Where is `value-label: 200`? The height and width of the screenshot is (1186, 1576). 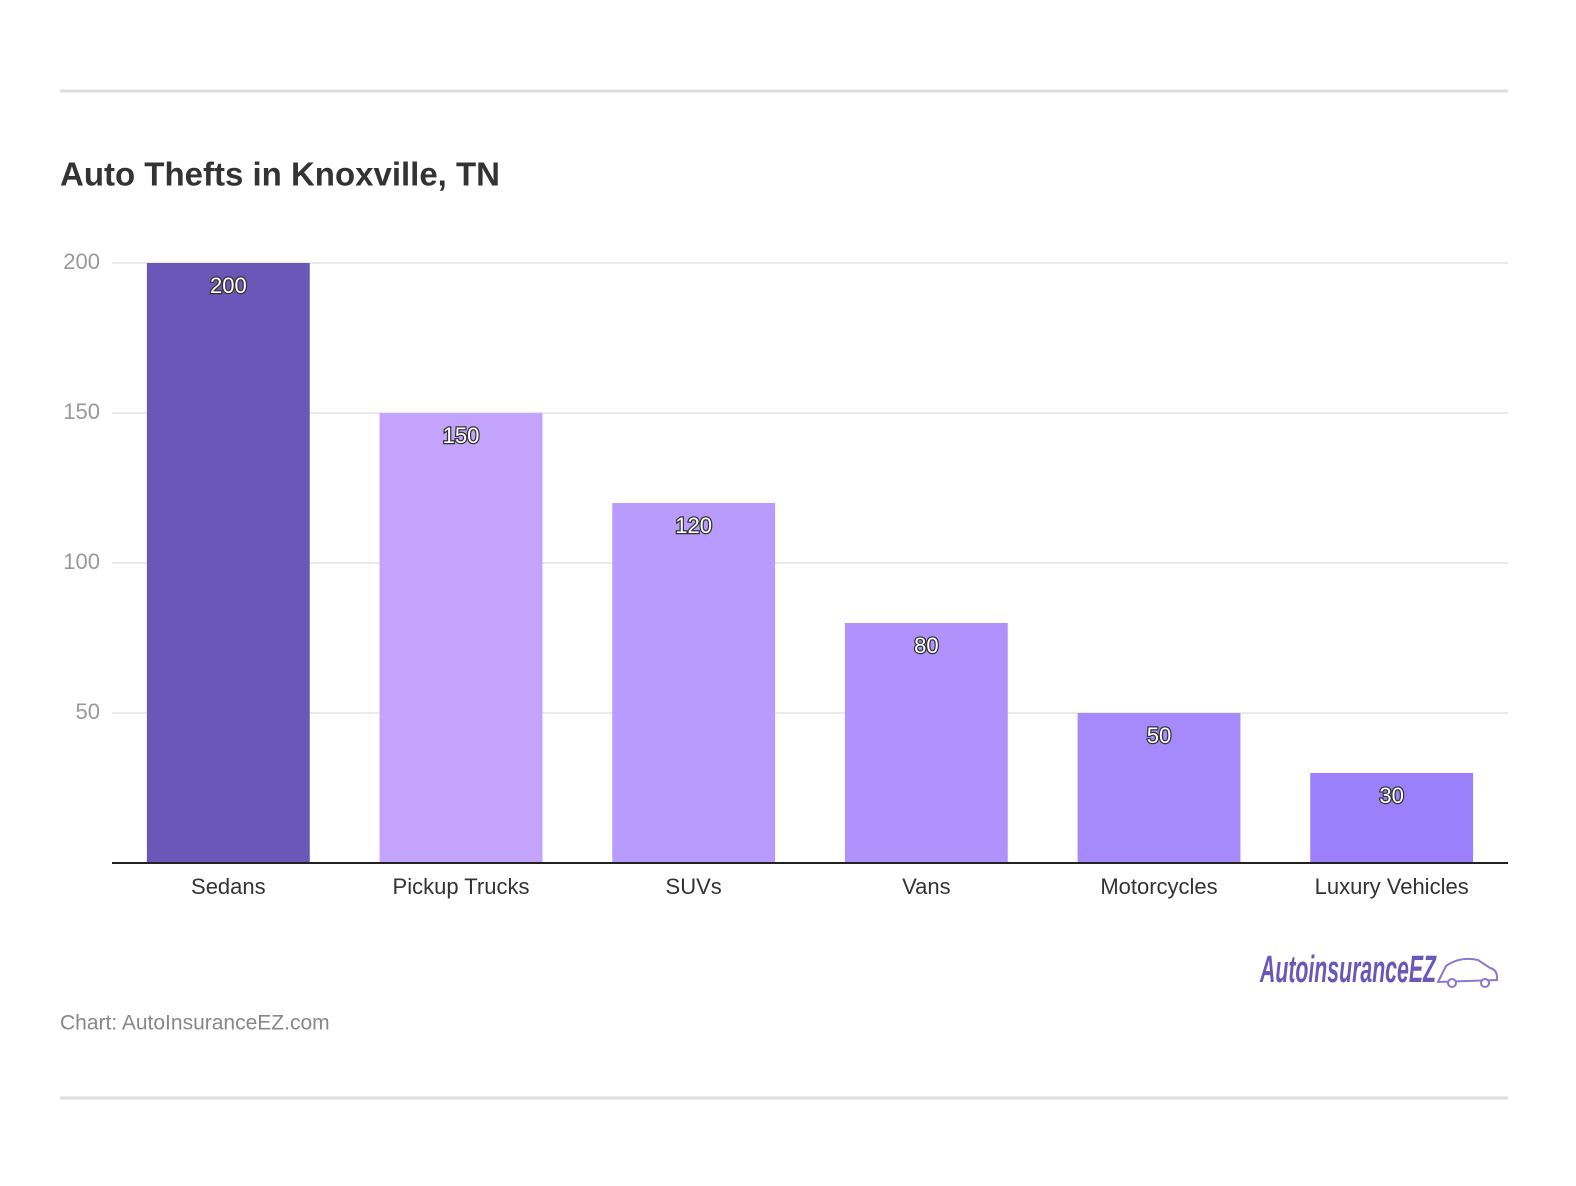
value-label: 200 is located at coordinates (228, 285).